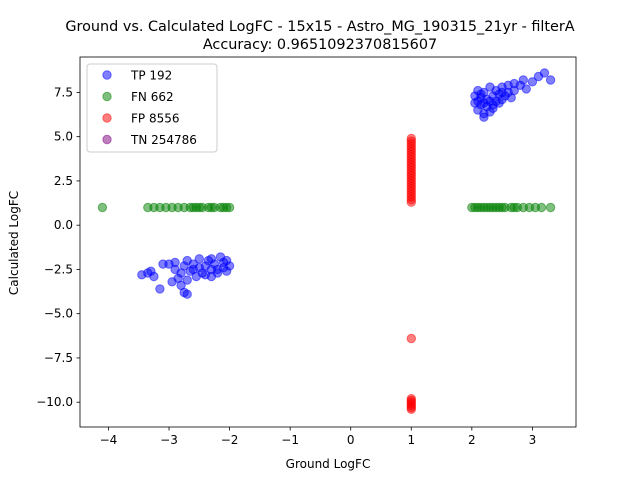 The height and width of the screenshot is (480, 640). I want to click on legend-label: TP 192, so click(151, 76).